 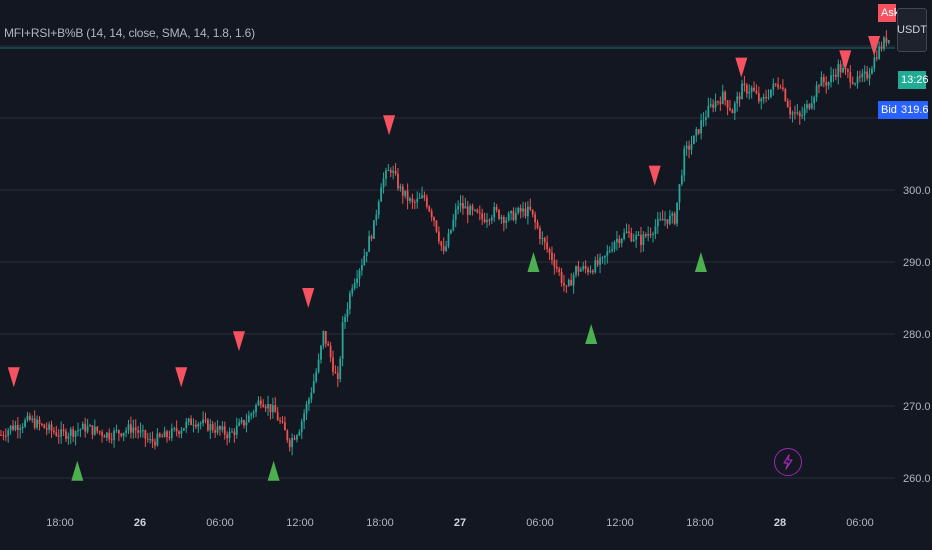 What do you see at coordinates (788, 462) in the screenshot?
I see `lightning-icon` at bounding box center [788, 462].